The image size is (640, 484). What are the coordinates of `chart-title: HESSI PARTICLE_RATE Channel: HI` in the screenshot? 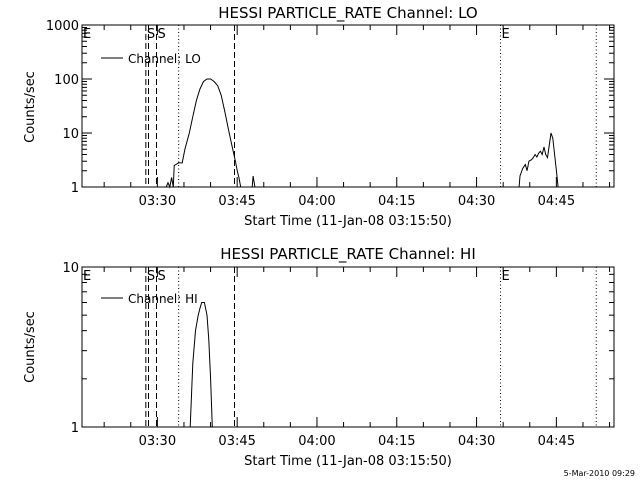 It's located at (348, 254).